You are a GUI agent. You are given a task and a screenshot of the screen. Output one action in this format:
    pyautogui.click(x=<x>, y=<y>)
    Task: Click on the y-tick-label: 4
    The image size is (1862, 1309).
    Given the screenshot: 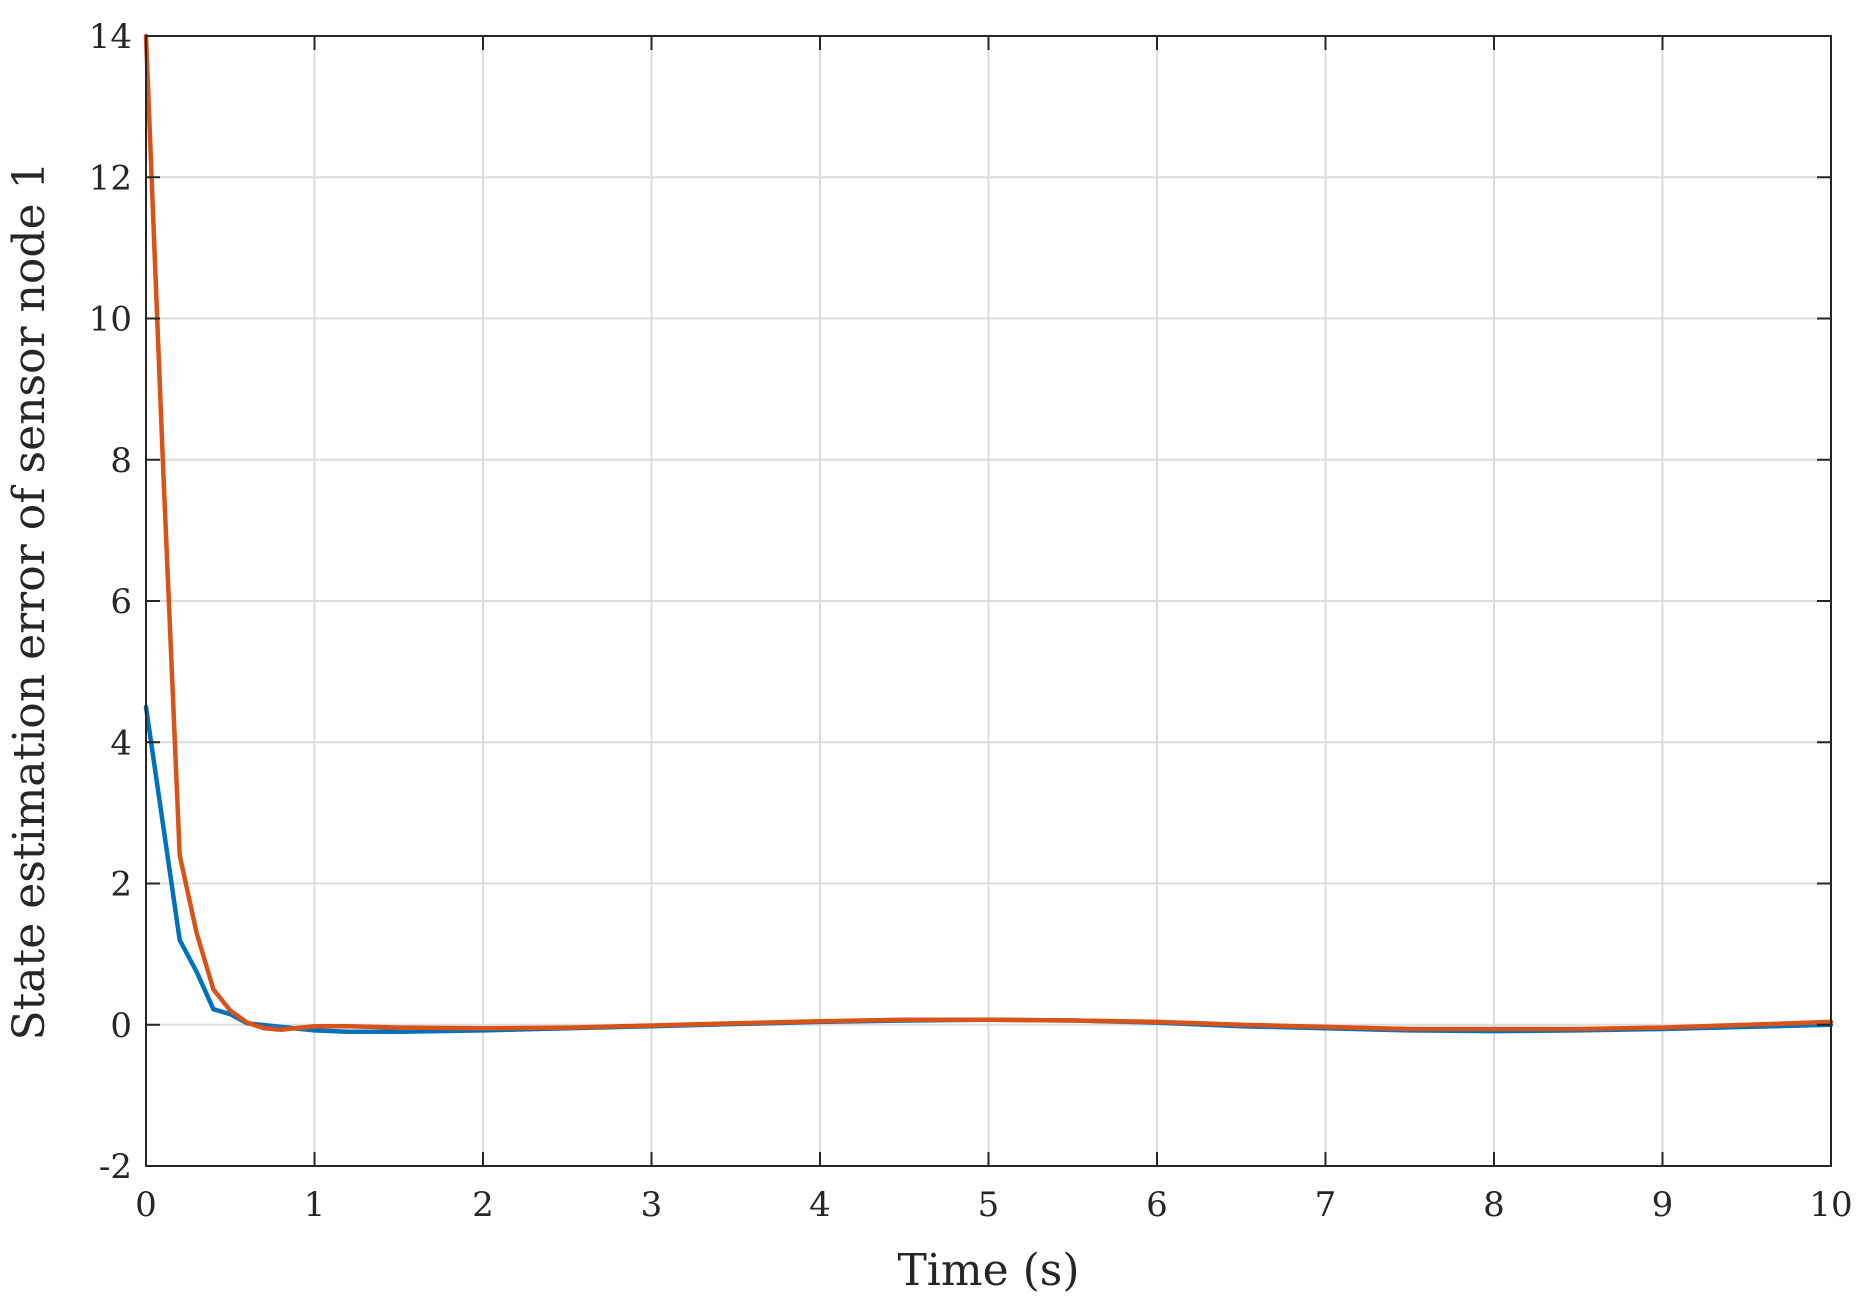 What is the action you would take?
    pyautogui.click(x=121, y=743)
    